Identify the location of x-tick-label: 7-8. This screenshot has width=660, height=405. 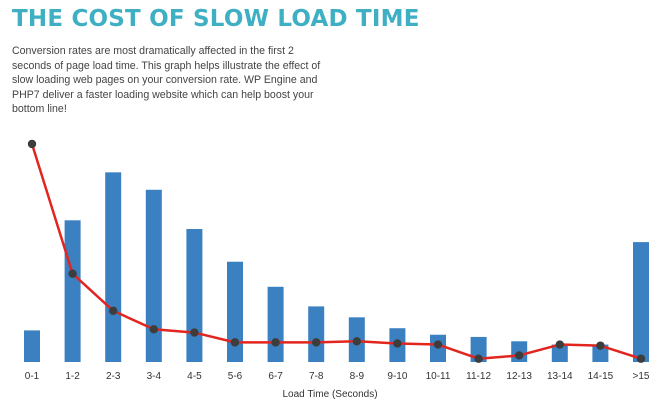
(316, 376).